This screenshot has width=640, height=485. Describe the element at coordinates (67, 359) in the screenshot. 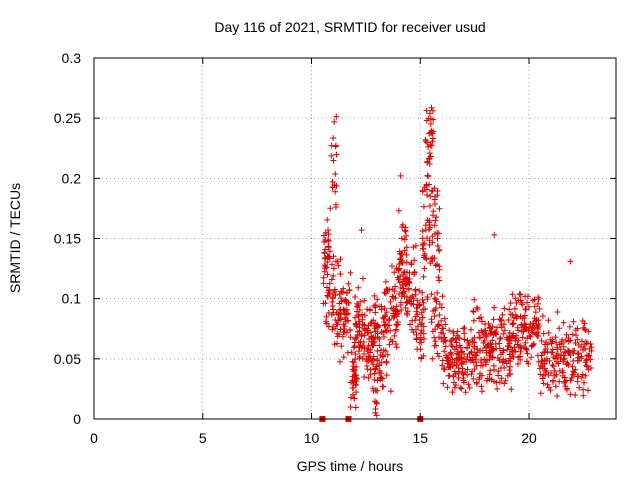

I see `y-tick-label: 0.05` at that location.